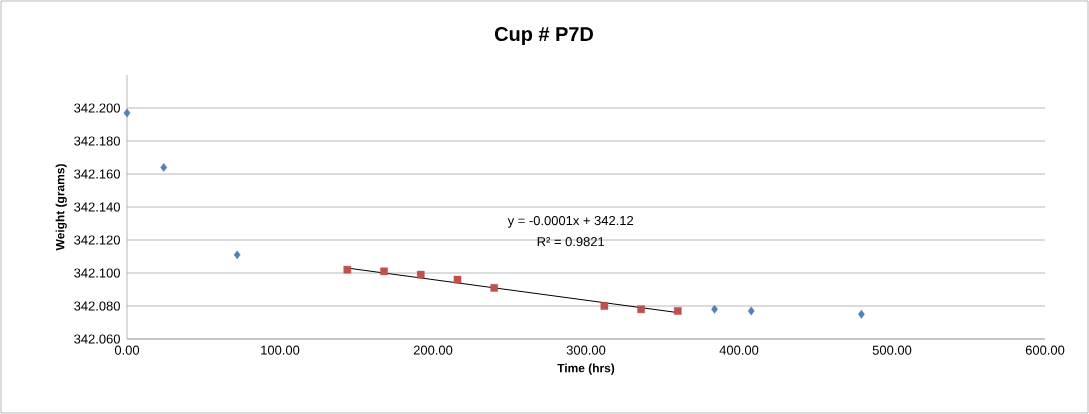 This screenshot has width=1089, height=414. I want to click on y-tick-label: 342.060, so click(97, 339).